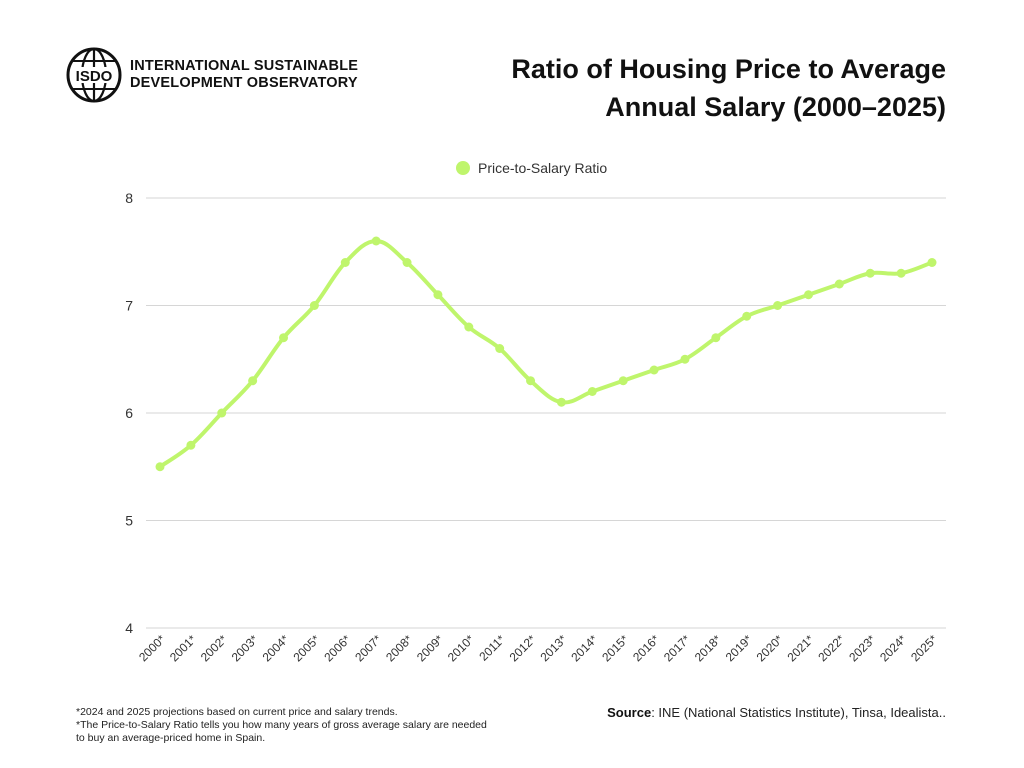  I want to click on legend-label: Price-to-Salary Ratio, so click(543, 168).